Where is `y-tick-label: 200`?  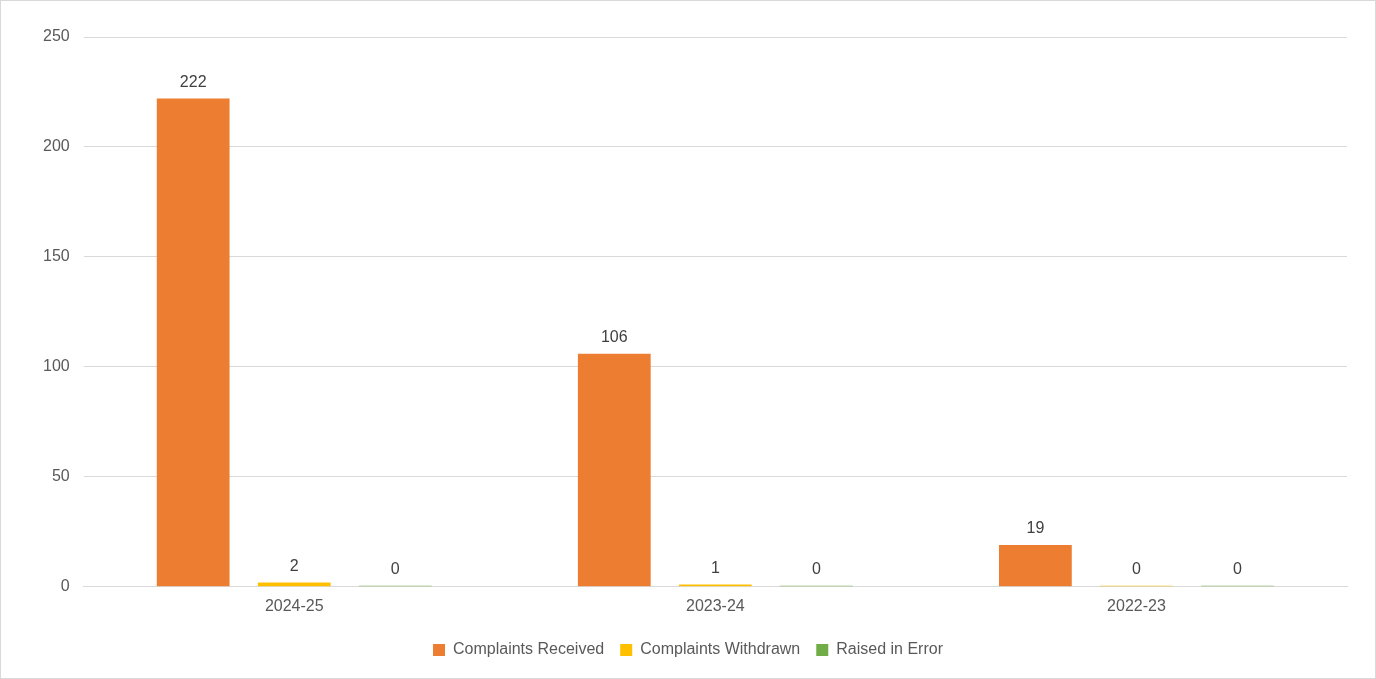 y-tick-label: 200 is located at coordinates (56, 146).